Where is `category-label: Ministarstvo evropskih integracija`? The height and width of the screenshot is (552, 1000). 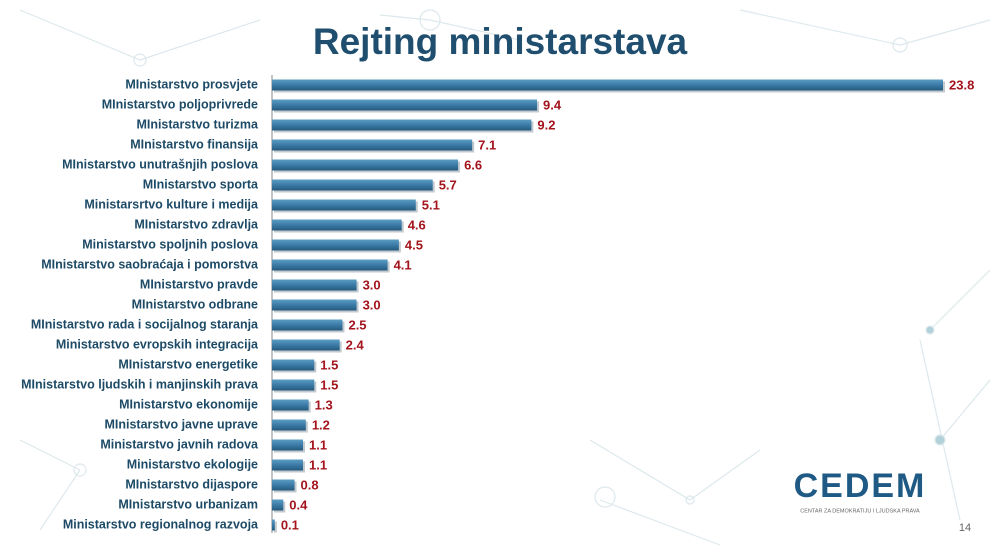 category-label: Ministarstvo evropskih integracija is located at coordinates (157, 344).